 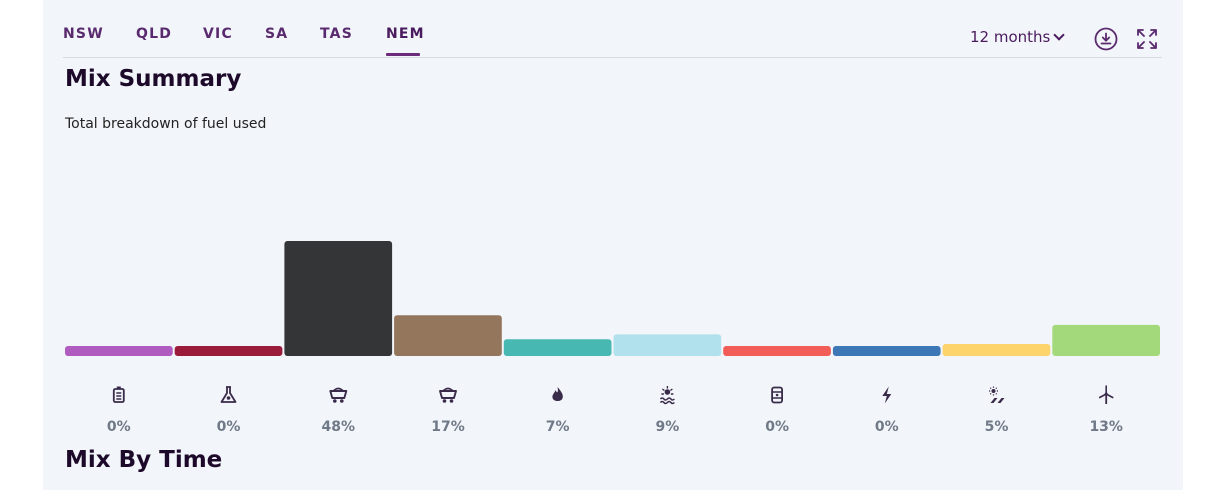 What do you see at coordinates (119, 351) in the screenshot?
I see `bar-battery` at bounding box center [119, 351].